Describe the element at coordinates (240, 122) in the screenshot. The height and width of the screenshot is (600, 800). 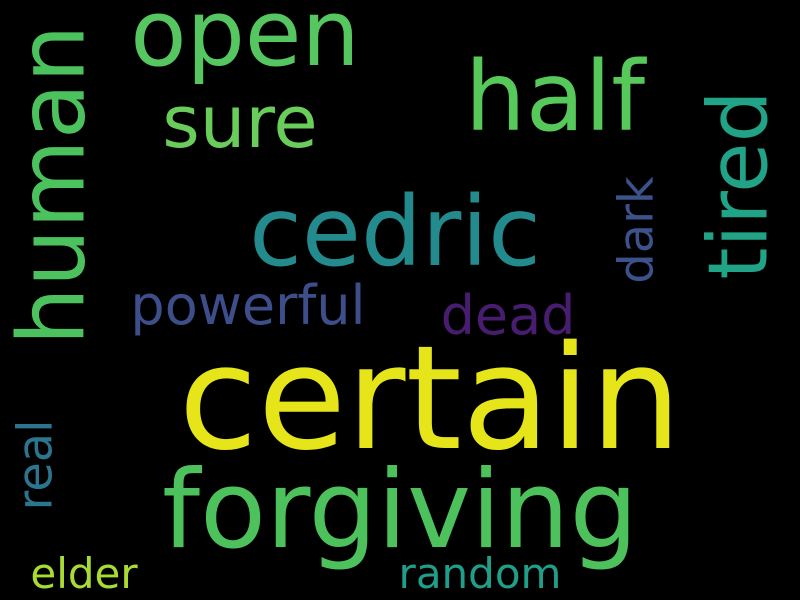
I see `word-sure: sure` at that location.